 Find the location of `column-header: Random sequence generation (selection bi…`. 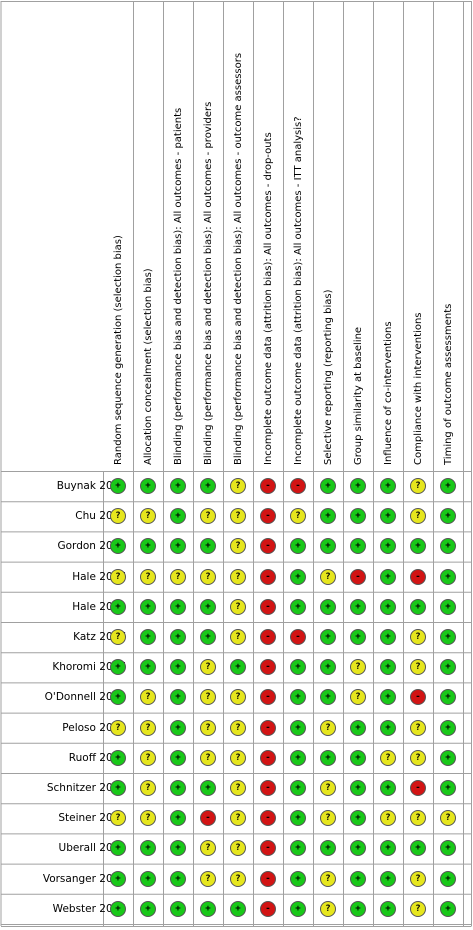

column-header: Random sequence generation (selection bi… is located at coordinates (118, 350).